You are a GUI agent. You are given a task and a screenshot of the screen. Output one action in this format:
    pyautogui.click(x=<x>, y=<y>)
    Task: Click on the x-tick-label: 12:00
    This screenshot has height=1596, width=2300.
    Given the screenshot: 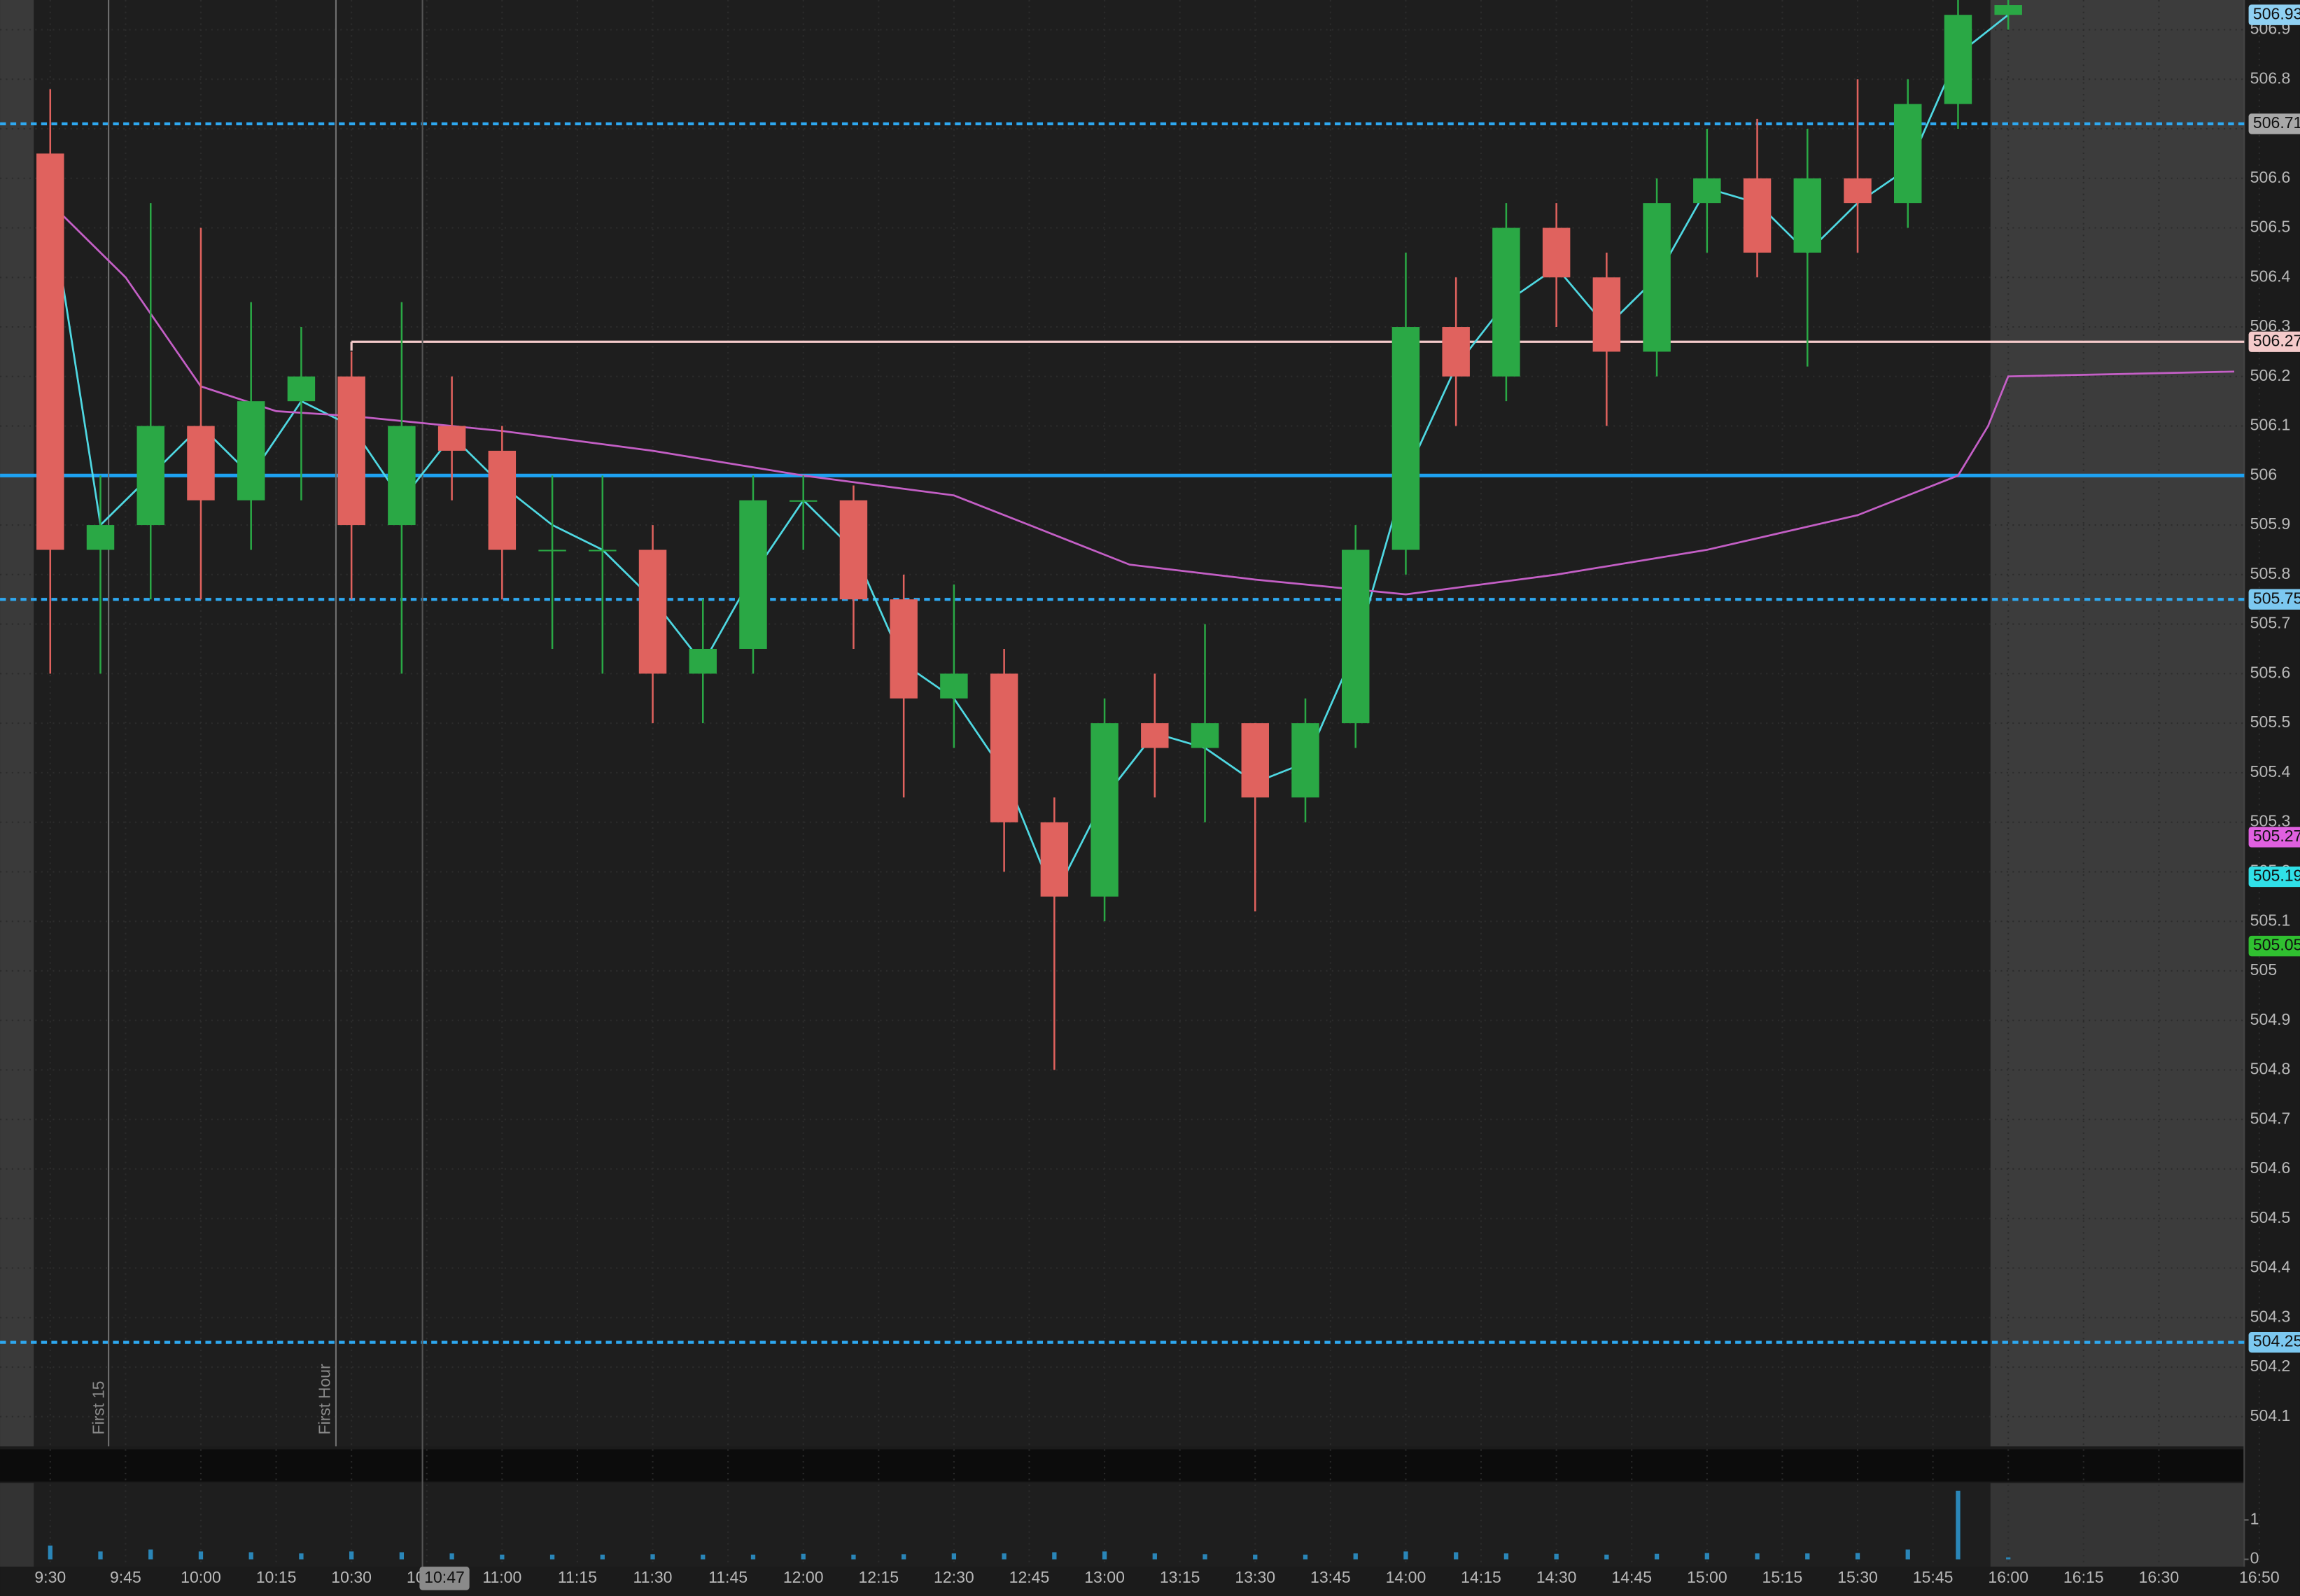 What is the action you would take?
    pyautogui.click(x=803, y=1577)
    